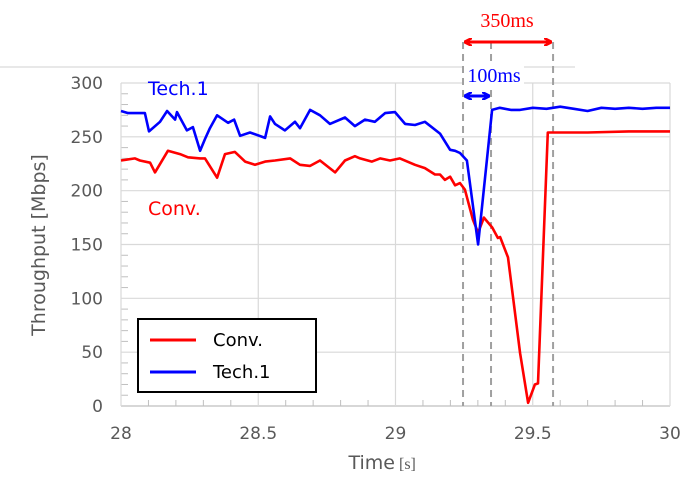 This screenshot has height=484, width=700. I want to click on y-tick-label: 0, so click(97, 407).